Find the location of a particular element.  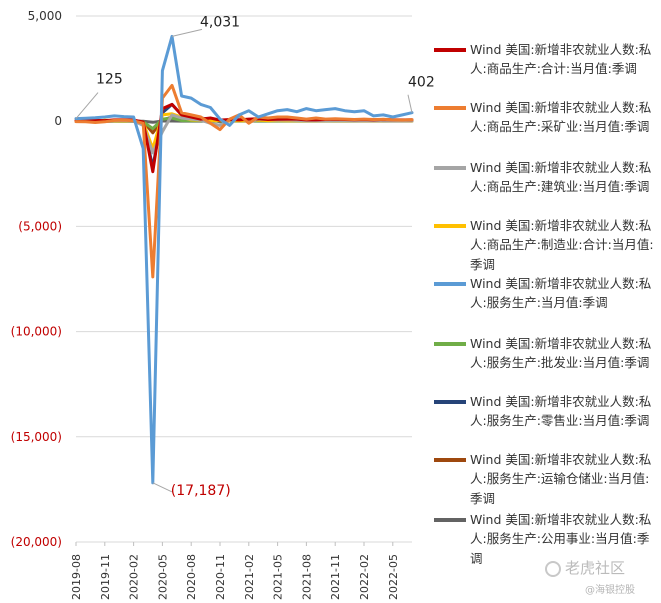

legend-item: Wind 美国:新增非农就业人数:私人:服务生产:零售业:当月值:季调 is located at coordinates (546, 421).